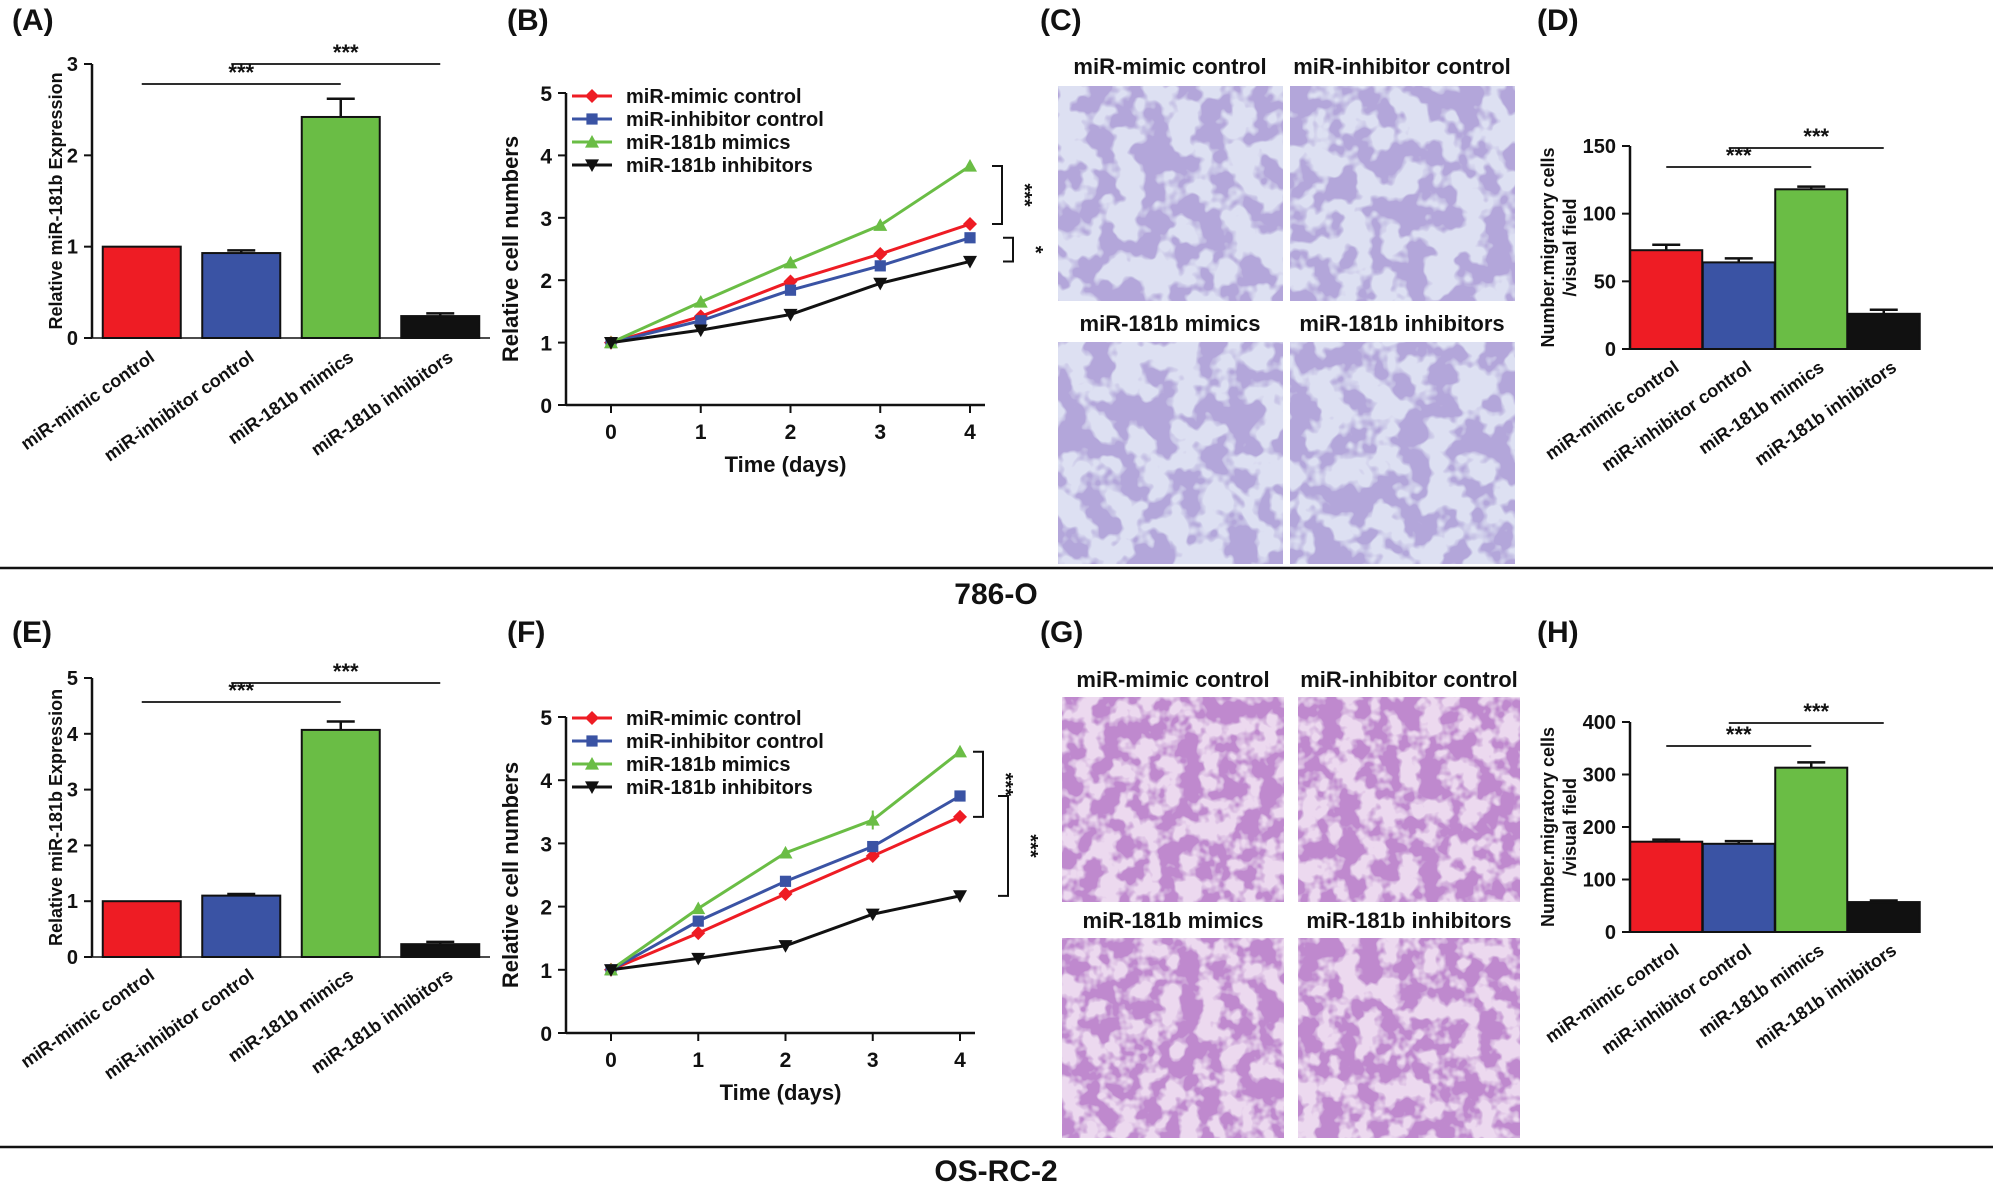 Image resolution: width=1993 pixels, height=1189 pixels. What do you see at coordinates (1408, 920) in the screenshot?
I see `micrograph-g4-title: miR-181b inhibitors` at bounding box center [1408, 920].